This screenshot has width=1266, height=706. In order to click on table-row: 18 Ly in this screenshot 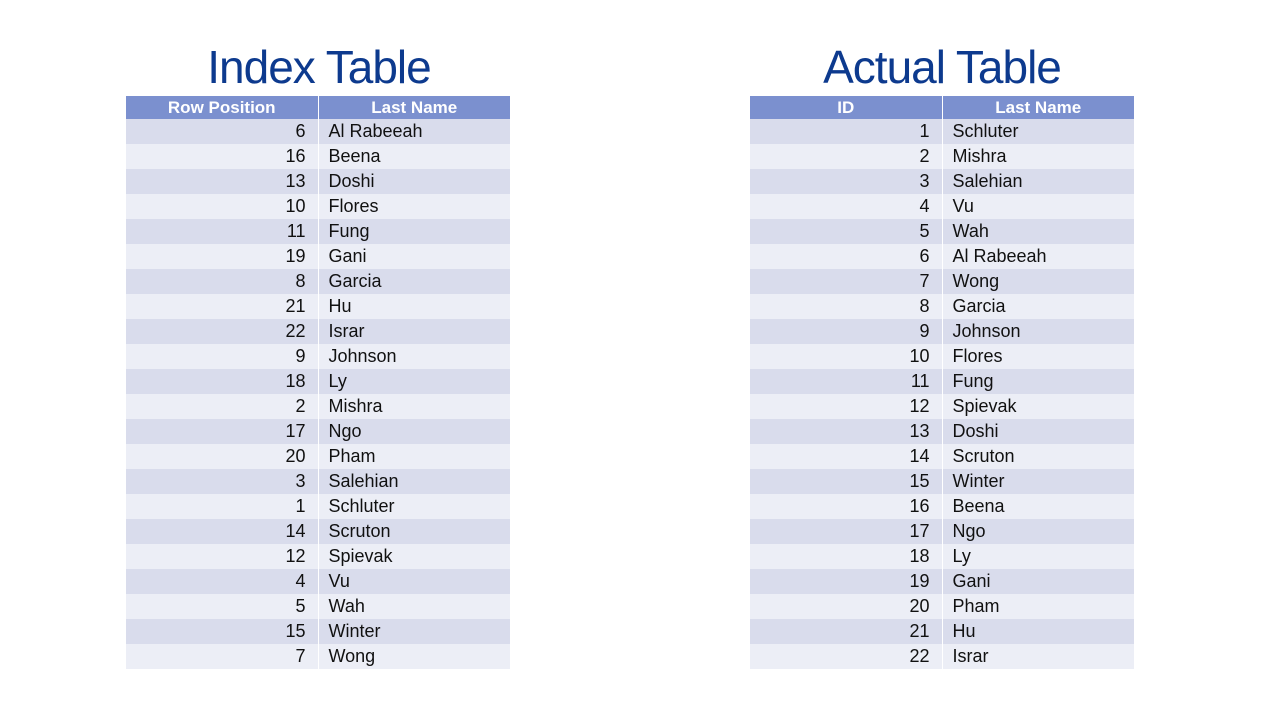, I will do `click(318, 381)`.